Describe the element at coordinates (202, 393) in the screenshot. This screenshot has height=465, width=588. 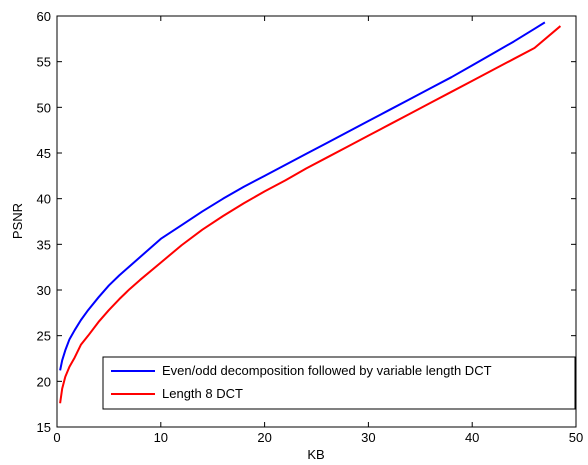
I see `legend-label-series-2: Length 8 DCT` at that location.